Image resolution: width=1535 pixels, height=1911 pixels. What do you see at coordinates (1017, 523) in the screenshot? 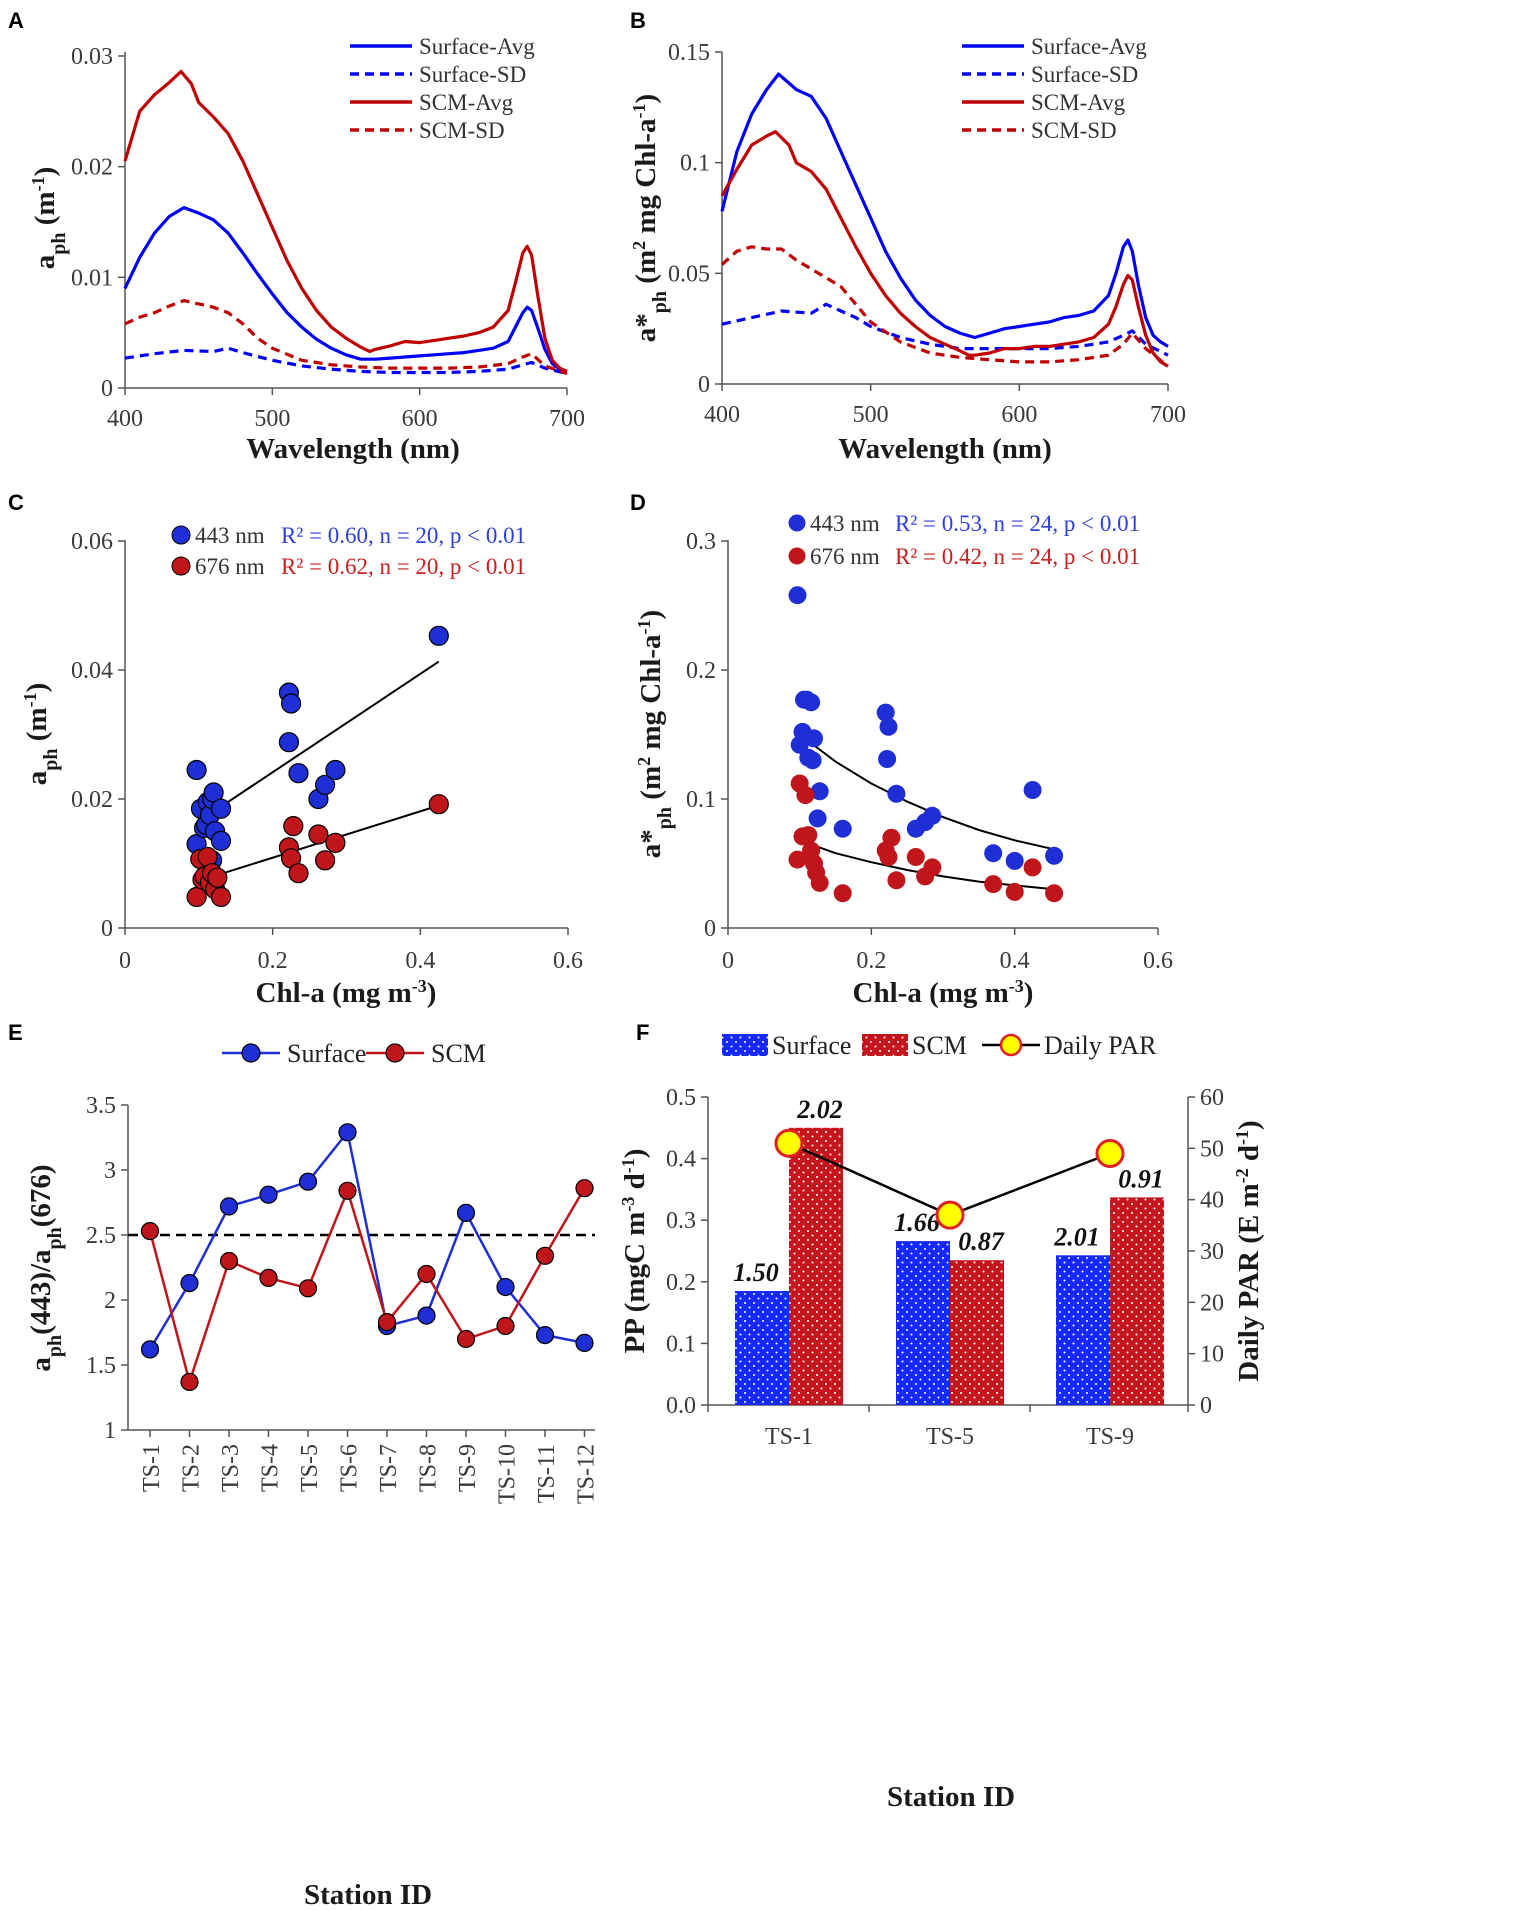
I see `stats-443: R² = 0.53, n = 24, p < 0.01` at bounding box center [1017, 523].